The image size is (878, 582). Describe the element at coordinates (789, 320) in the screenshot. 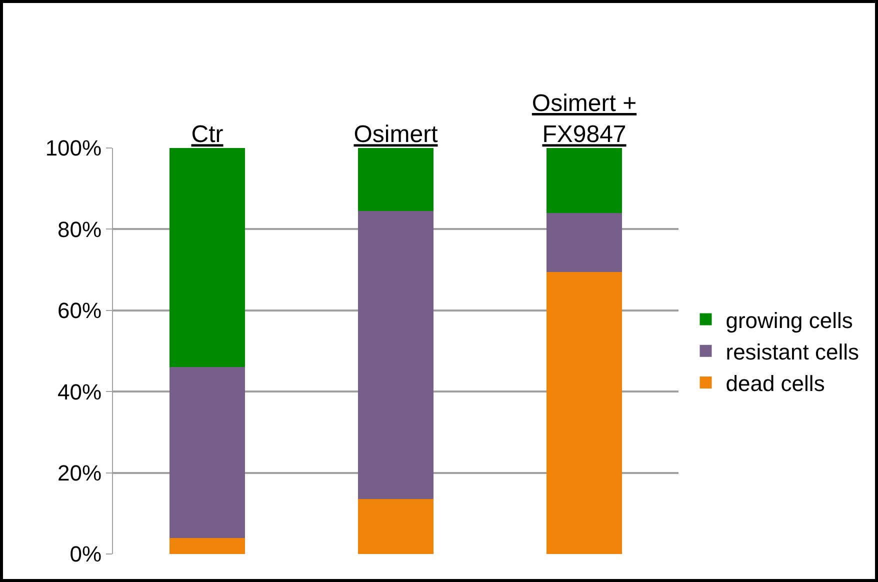

I see `legend-label: growing cells` at that location.